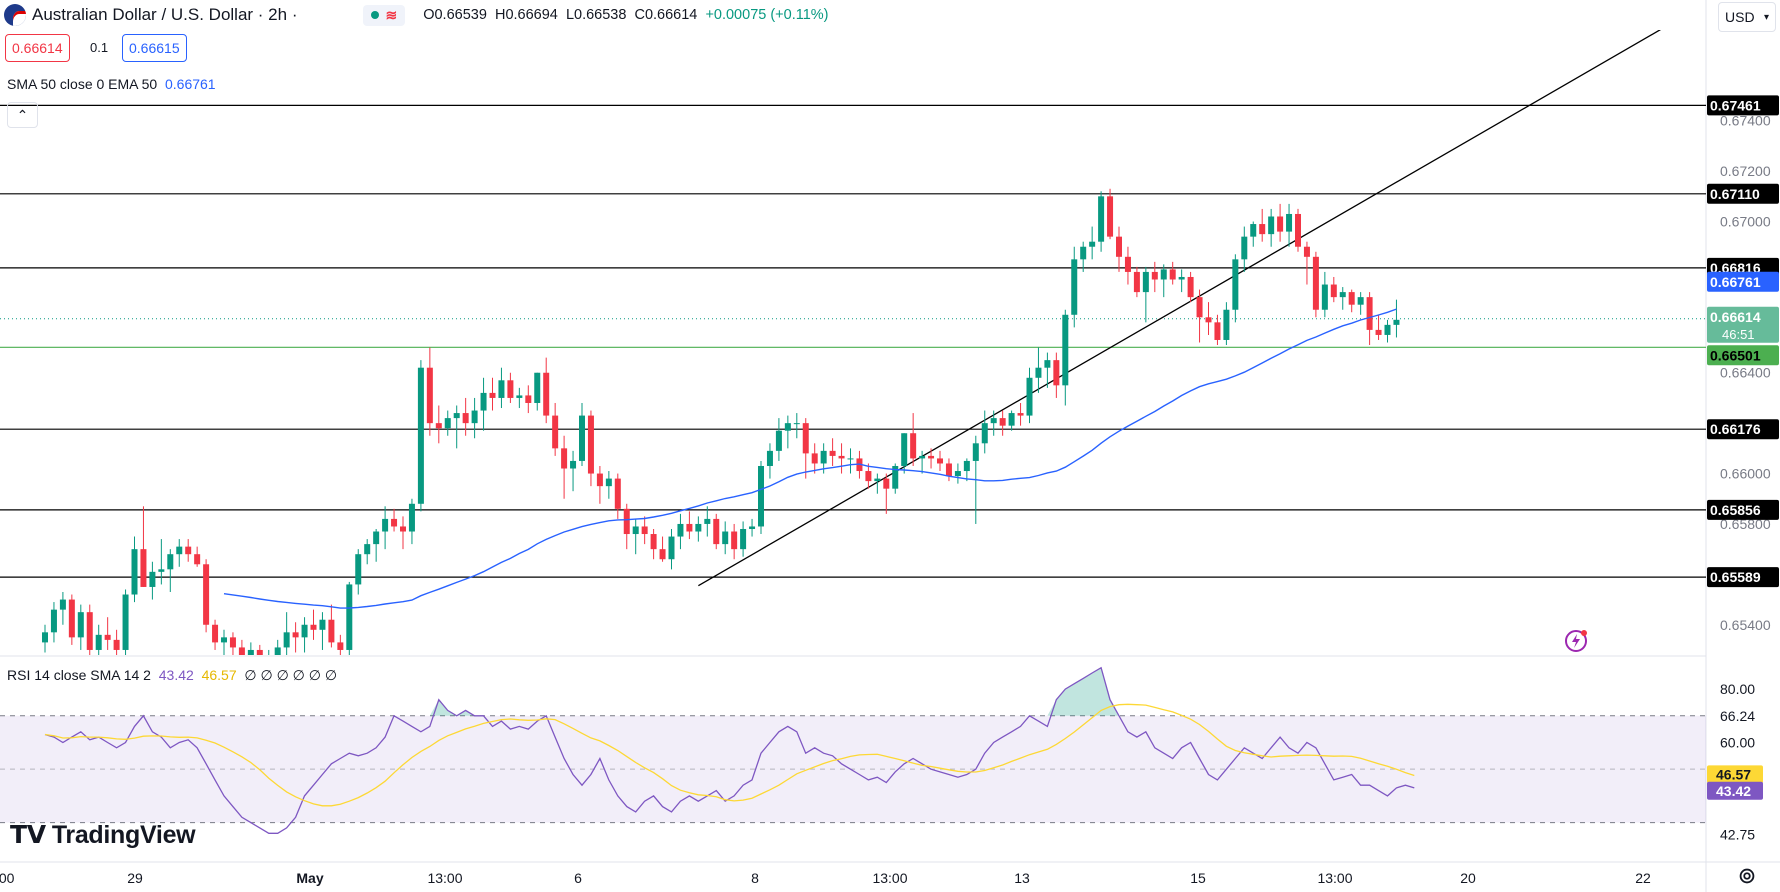 The height and width of the screenshot is (892, 1780). What do you see at coordinates (1747, 876) in the screenshot?
I see `settings-gear-icon` at bounding box center [1747, 876].